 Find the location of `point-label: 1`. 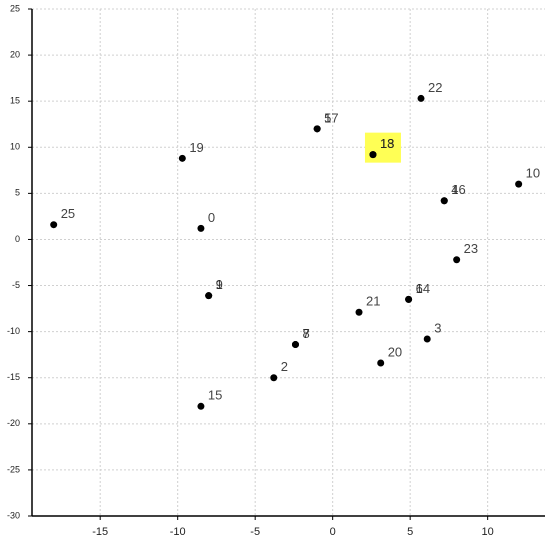

point-label: 1 is located at coordinates (219, 284).